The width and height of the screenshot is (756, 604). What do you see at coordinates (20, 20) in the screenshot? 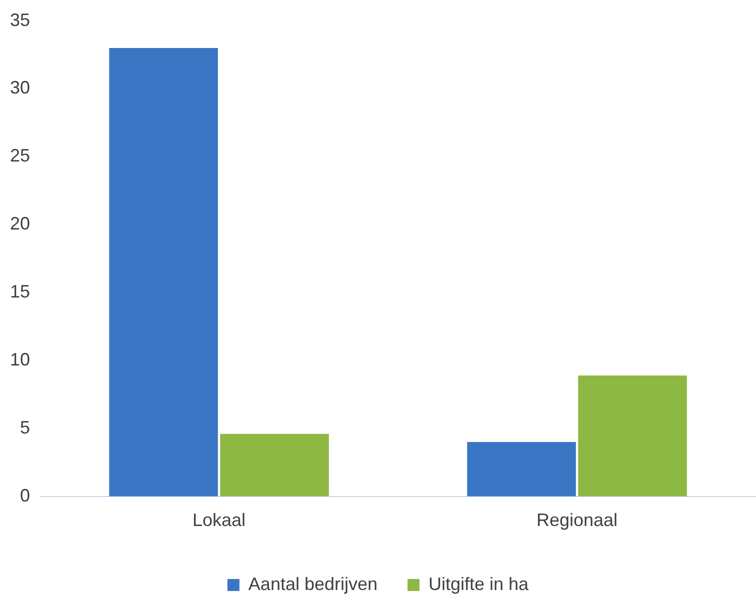
I see `y-tick-label: 35` at bounding box center [20, 20].